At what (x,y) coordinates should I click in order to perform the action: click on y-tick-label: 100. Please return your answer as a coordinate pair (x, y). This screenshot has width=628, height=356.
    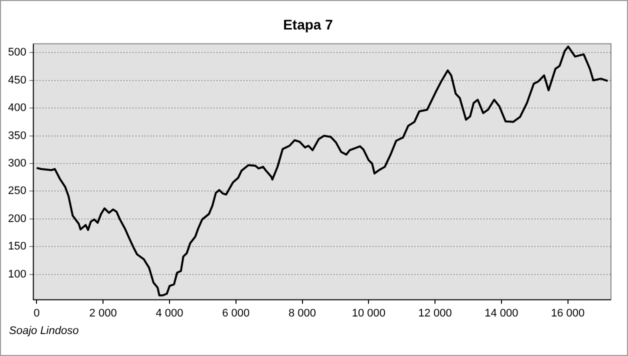
    Looking at the image, I should click on (17, 274).